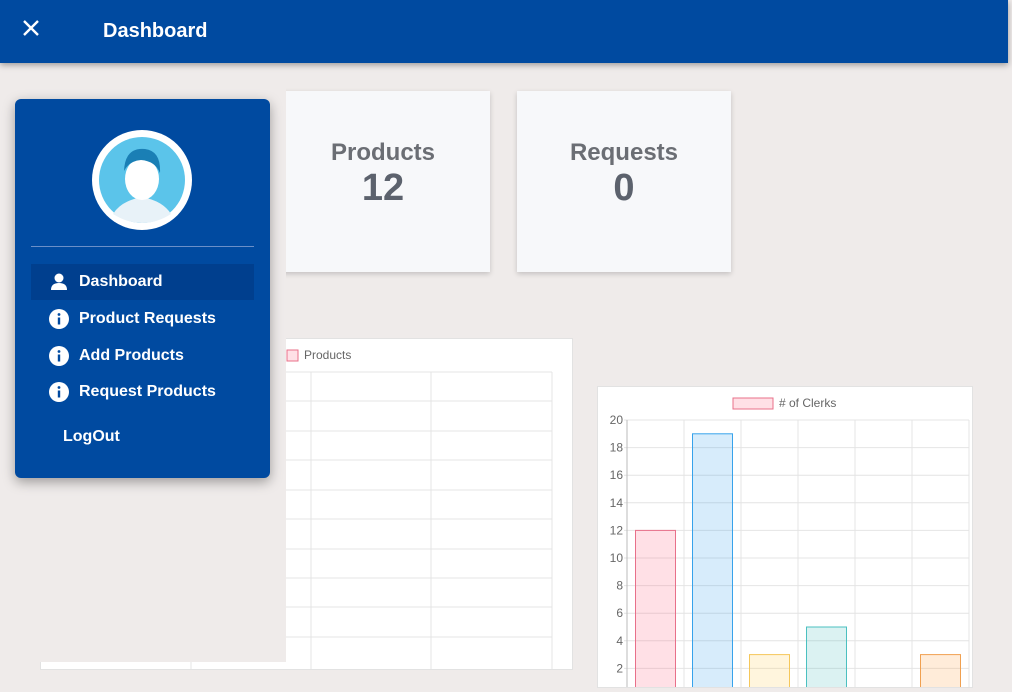 The image size is (1012, 692). I want to click on y-tick-label: 8, so click(619, 586).